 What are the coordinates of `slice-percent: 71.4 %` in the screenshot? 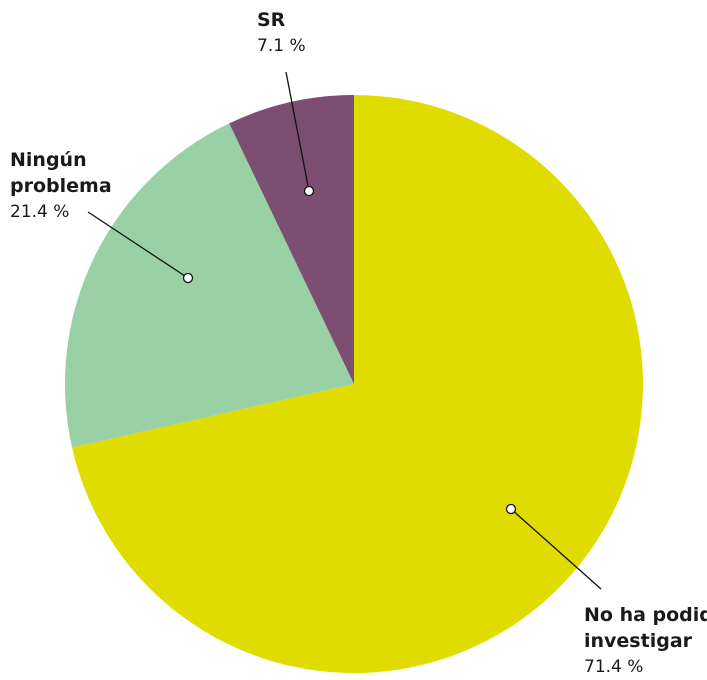 It's located at (614, 667).